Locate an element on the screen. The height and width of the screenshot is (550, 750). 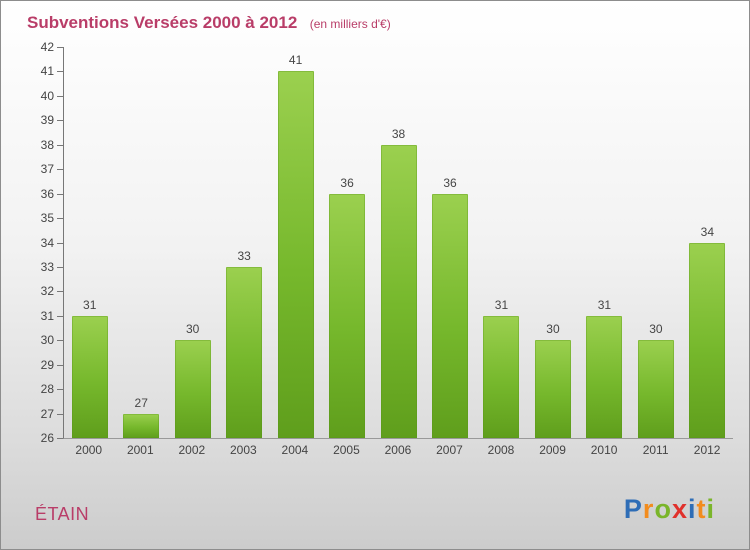
y-tick-label: 34 is located at coordinates (47, 242).